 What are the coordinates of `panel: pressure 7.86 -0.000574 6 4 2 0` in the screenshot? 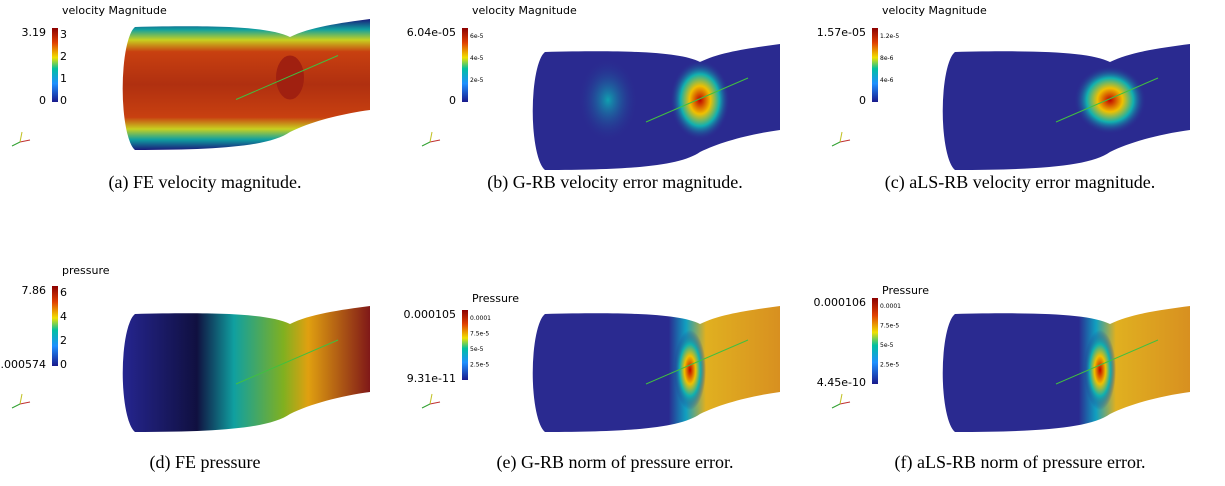 It's located at (185, 348).